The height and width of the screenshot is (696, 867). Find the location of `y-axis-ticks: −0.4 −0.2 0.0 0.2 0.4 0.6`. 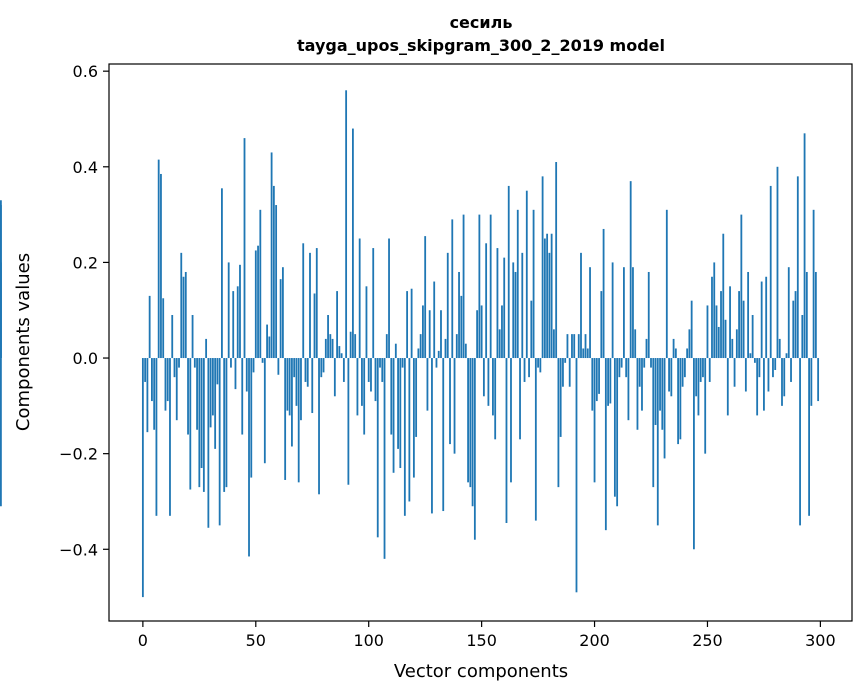

y-axis-ticks: −0.4 −0.2 0.0 0.2 0.4 0.6 is located at coordinates (84, 310).